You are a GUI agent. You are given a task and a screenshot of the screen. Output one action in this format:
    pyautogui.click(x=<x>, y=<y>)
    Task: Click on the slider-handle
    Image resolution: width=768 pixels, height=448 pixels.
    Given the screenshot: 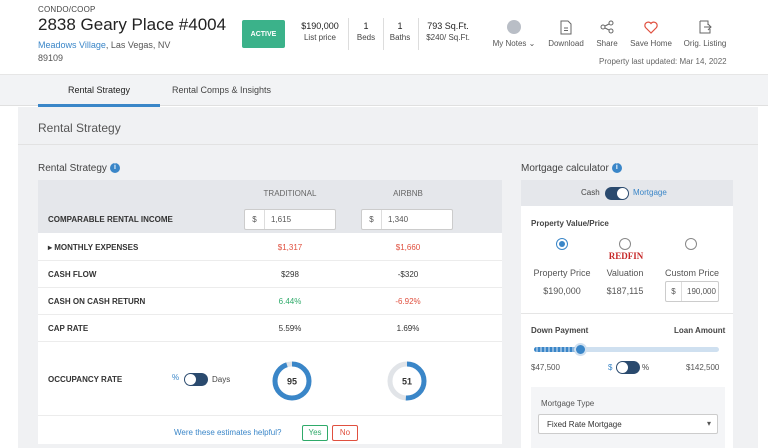 What is the action you would take?
    pyautogui.click(x=581, y=349)
    